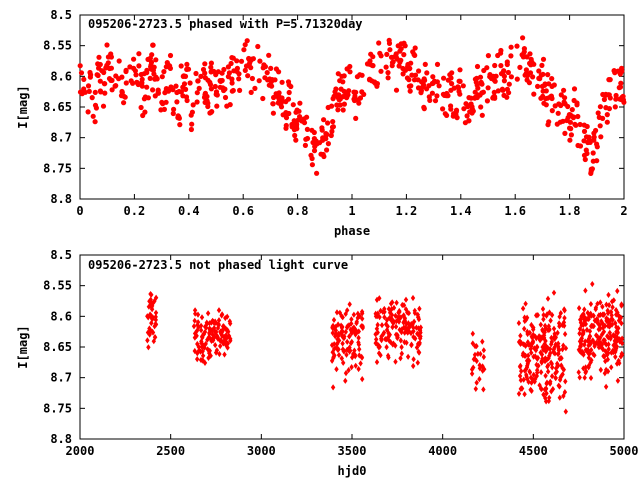 Image resolution: width=640 pixels, height=480 pixels. Describe the element at coordinates (61, 439) in the screenshot. I see `y-tick-label: 8.8` at that location.